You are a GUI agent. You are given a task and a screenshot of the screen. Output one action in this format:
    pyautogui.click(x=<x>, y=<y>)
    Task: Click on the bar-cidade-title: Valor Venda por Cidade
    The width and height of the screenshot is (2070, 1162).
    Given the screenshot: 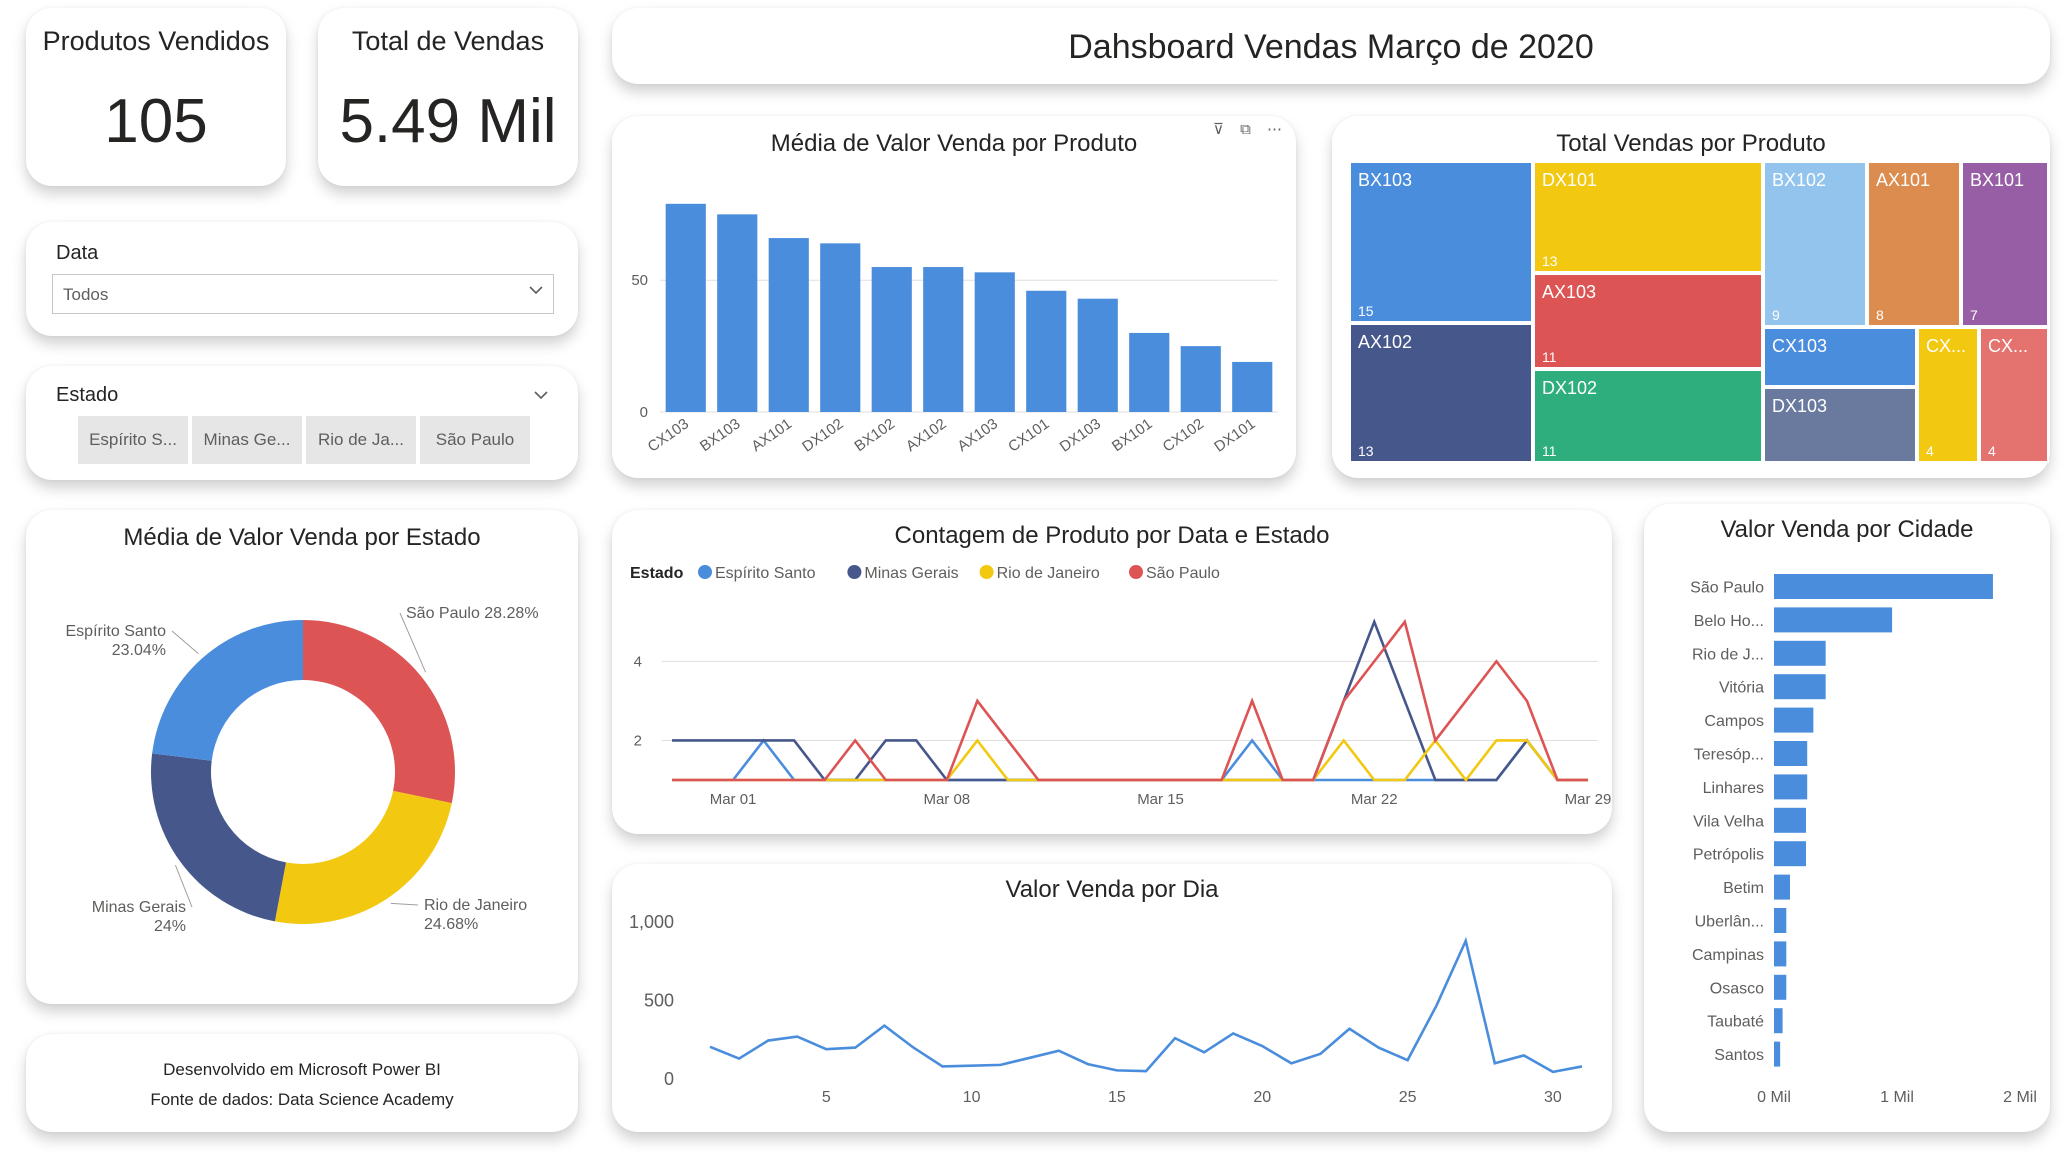 What is the action you would take?
    pyautogui.click(x=1847, y=529)
    